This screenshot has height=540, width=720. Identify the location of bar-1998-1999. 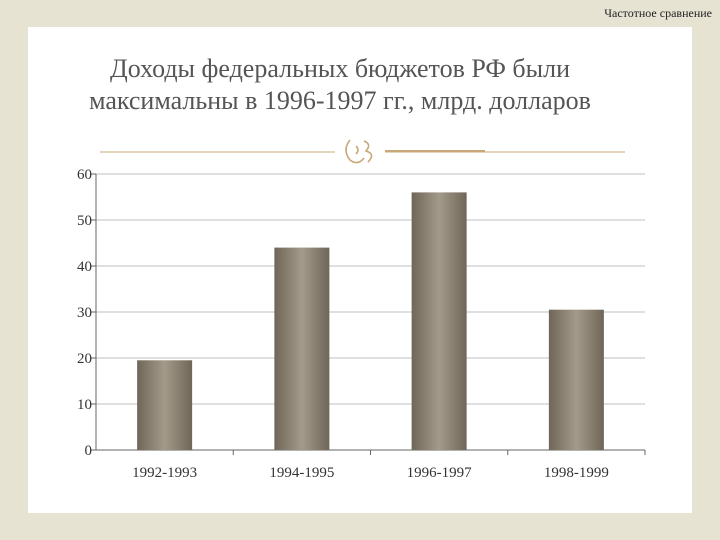
(576, 379).